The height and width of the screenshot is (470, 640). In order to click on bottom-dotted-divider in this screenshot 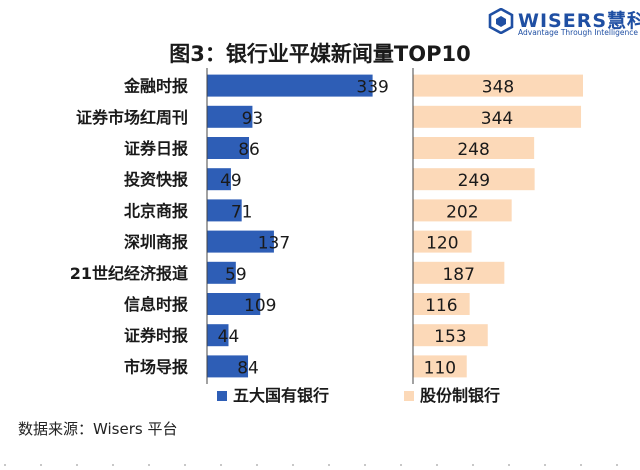, I will do `click(320, 465)`.